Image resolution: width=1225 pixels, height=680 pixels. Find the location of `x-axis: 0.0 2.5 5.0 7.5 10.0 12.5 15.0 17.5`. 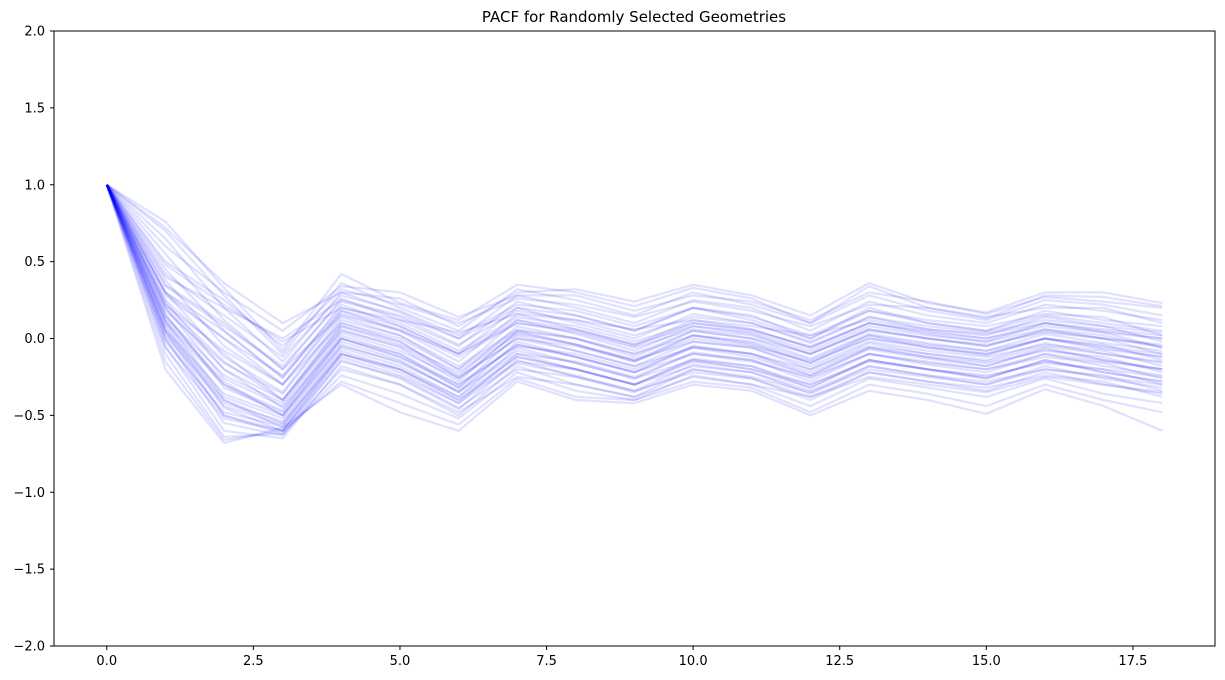

x-axis: 0.0 2.5 5.0 7.5 10.0 12.5 15.0 17.5 is located at coordinates (621, 657).